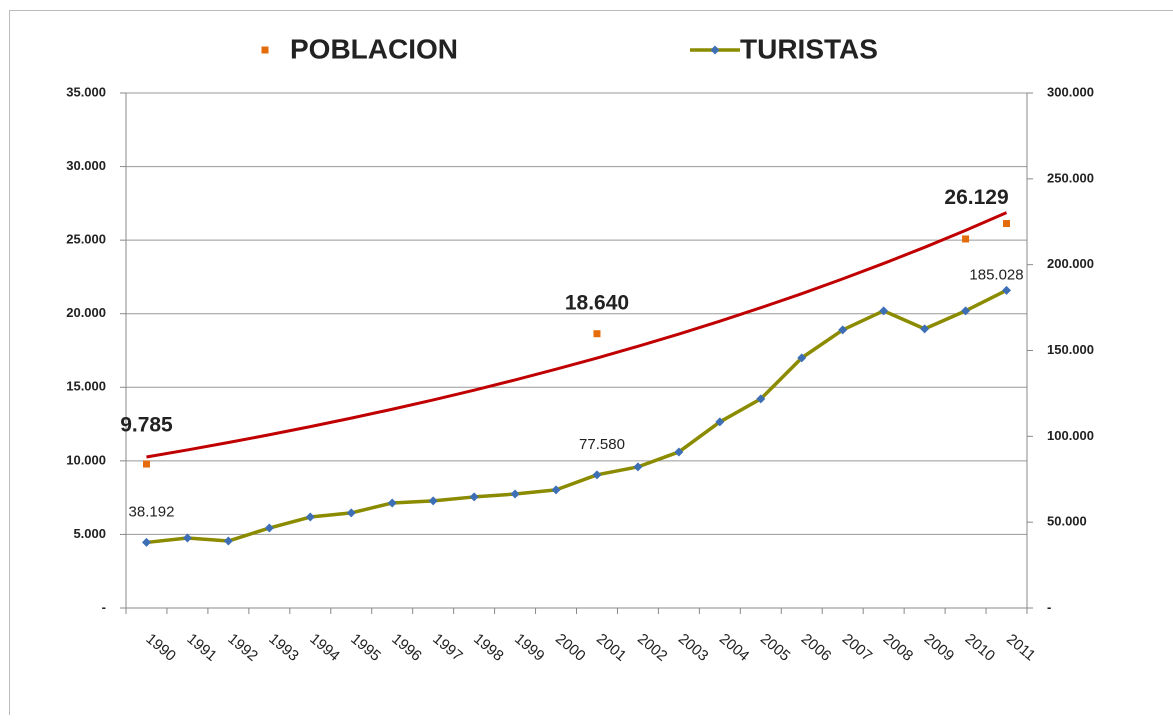 Image resolution: width=1173 pixels, height=720 pixels. Describe the element at coordinates (602, 444) in the screenshot. I see `data-label: 77.580` at that location.